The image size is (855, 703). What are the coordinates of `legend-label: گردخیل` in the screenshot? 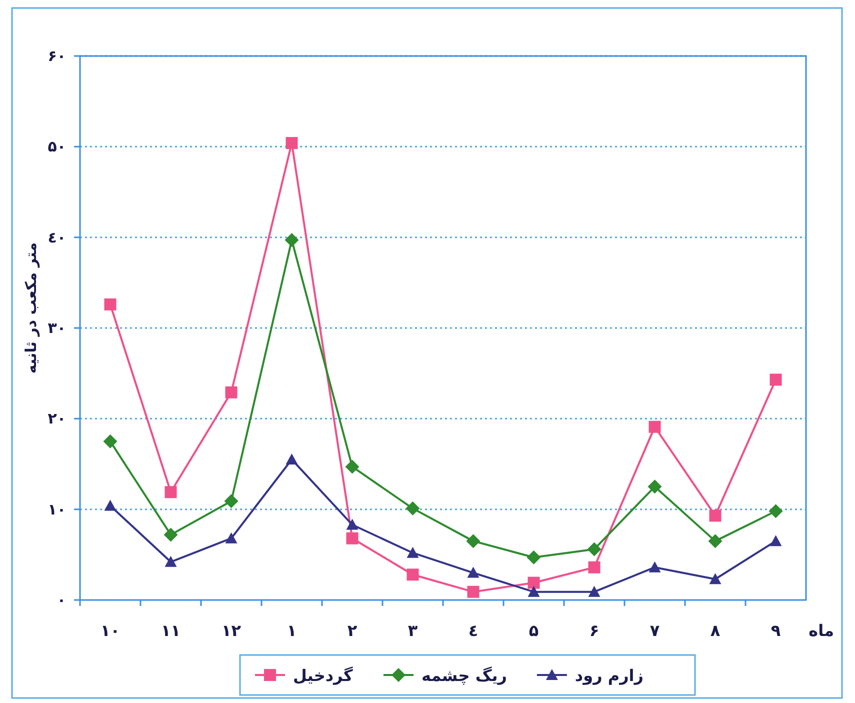 It's located at (323, 675).